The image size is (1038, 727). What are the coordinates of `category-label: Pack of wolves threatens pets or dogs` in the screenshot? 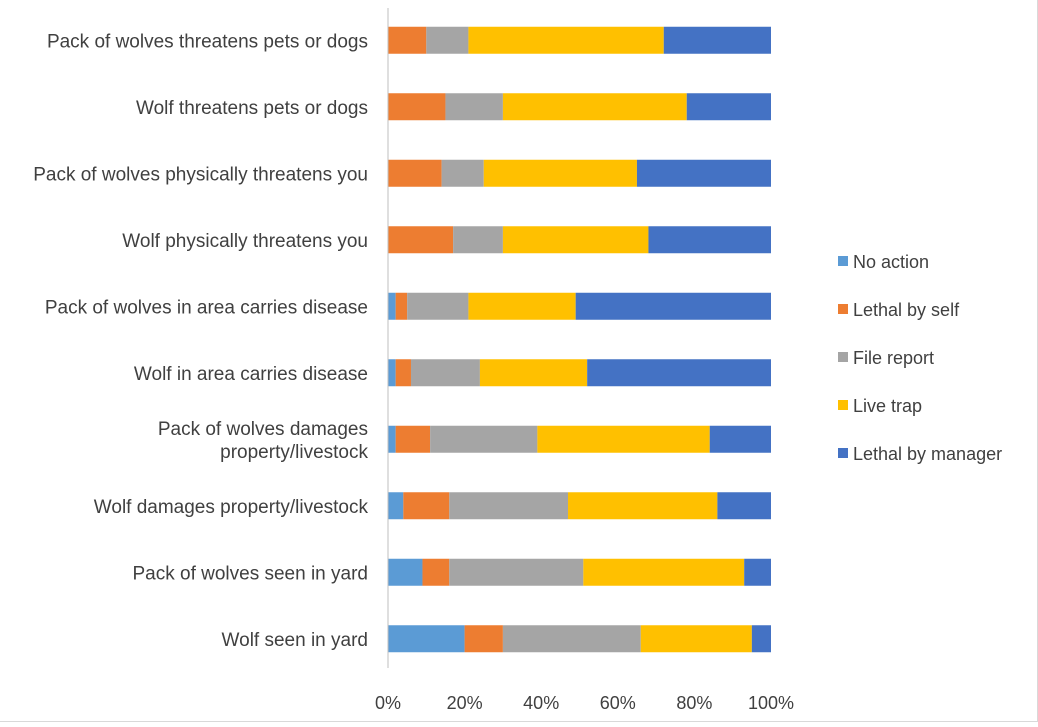 It's located at (207, 41).